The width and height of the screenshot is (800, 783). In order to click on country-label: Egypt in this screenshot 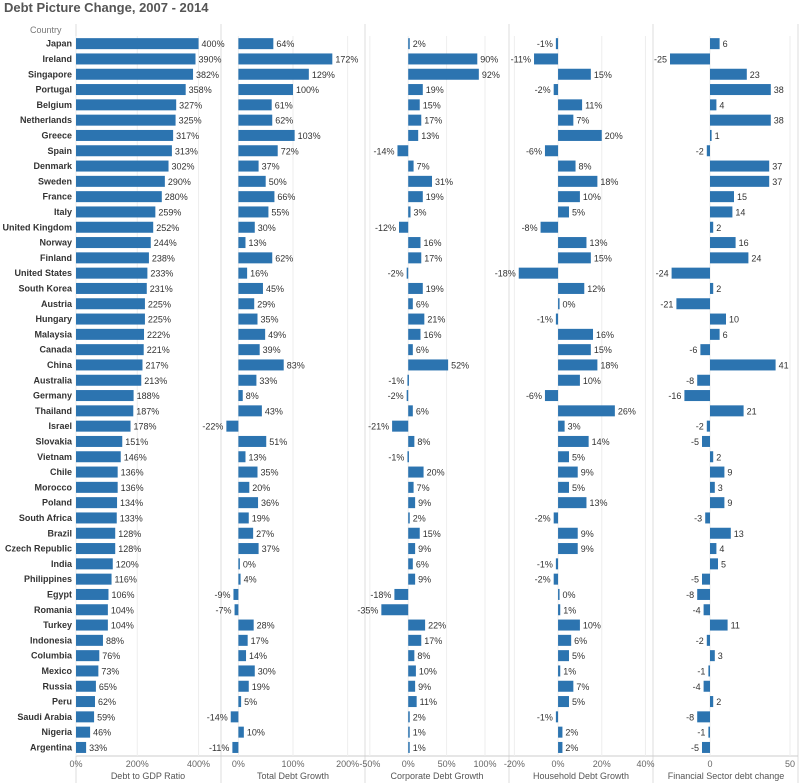, I will do `click(59, 594)`.